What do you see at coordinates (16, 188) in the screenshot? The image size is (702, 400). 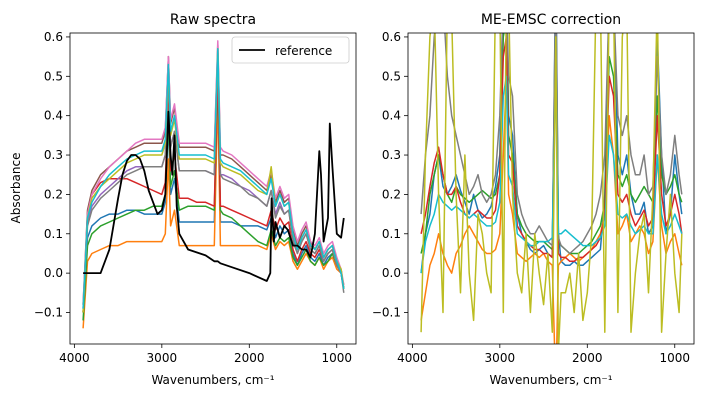 I see `y-axis-label: Absorbance` at bounding box center [16, 188].